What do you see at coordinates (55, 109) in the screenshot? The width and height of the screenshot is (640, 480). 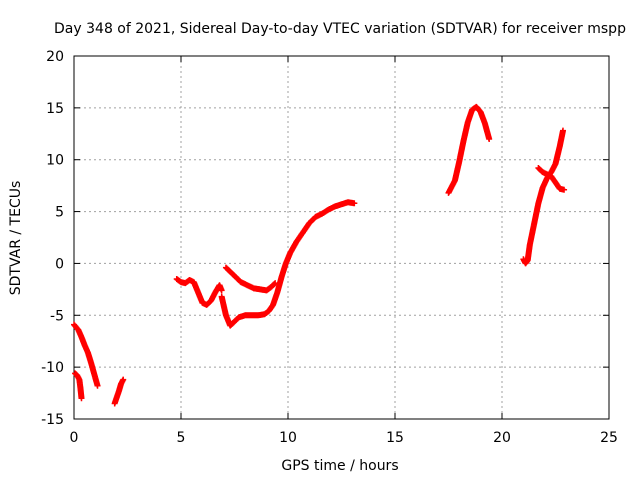 I see `y-tick-label: 15` at bounding box center [55, 109].